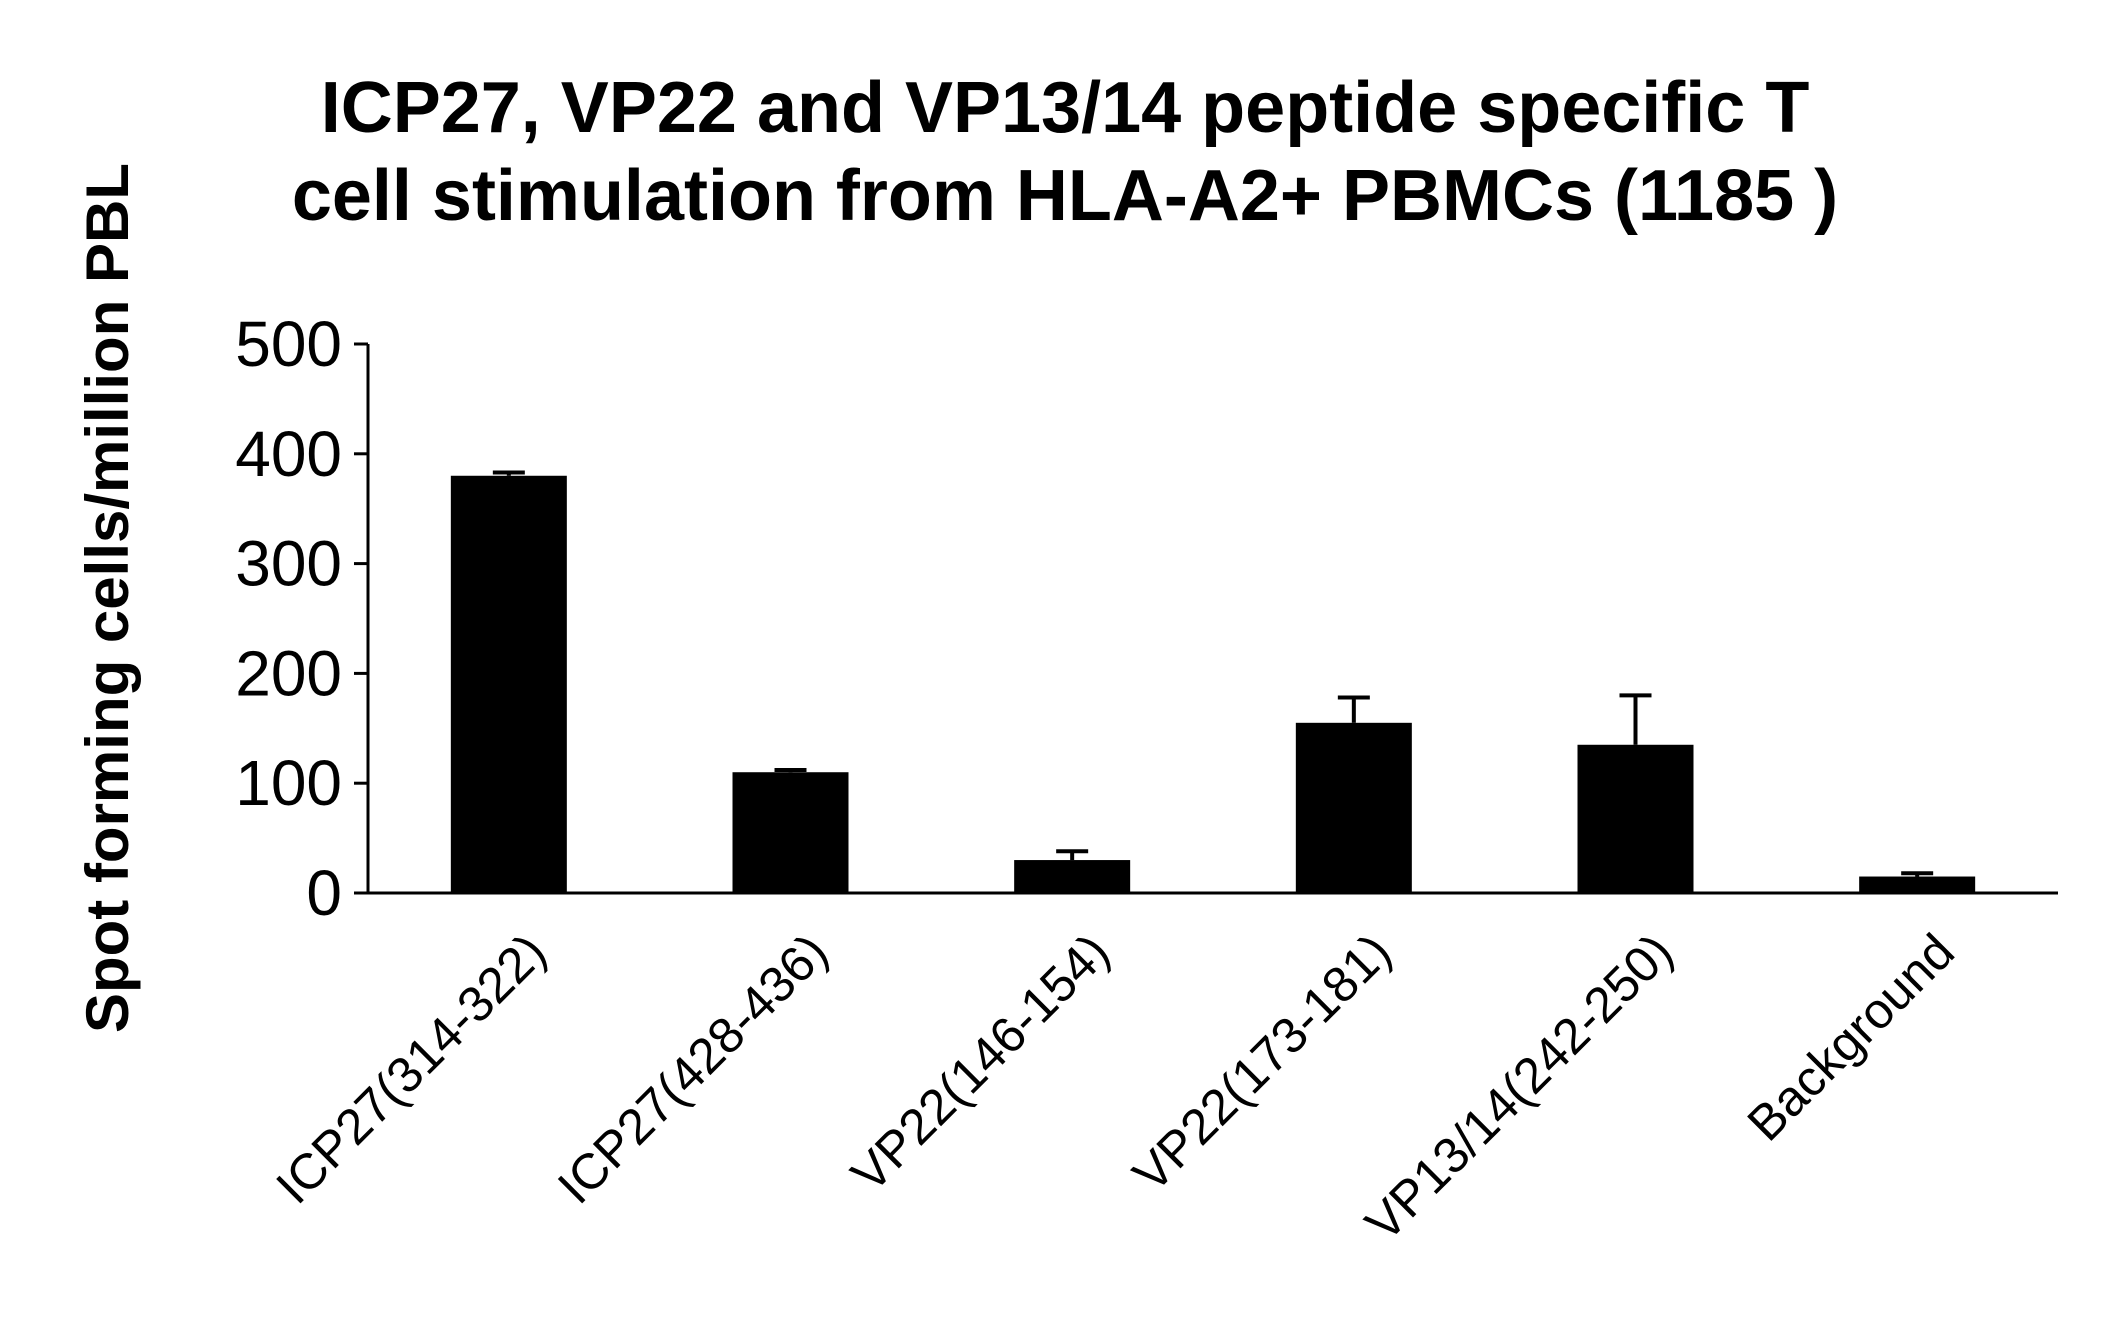 This screenshot has height=1341, width=2111. Describe the element at coordinates (301, 618) in the screenshot. I see `y-ticks: 0 100 200 300 400 500` at that location.